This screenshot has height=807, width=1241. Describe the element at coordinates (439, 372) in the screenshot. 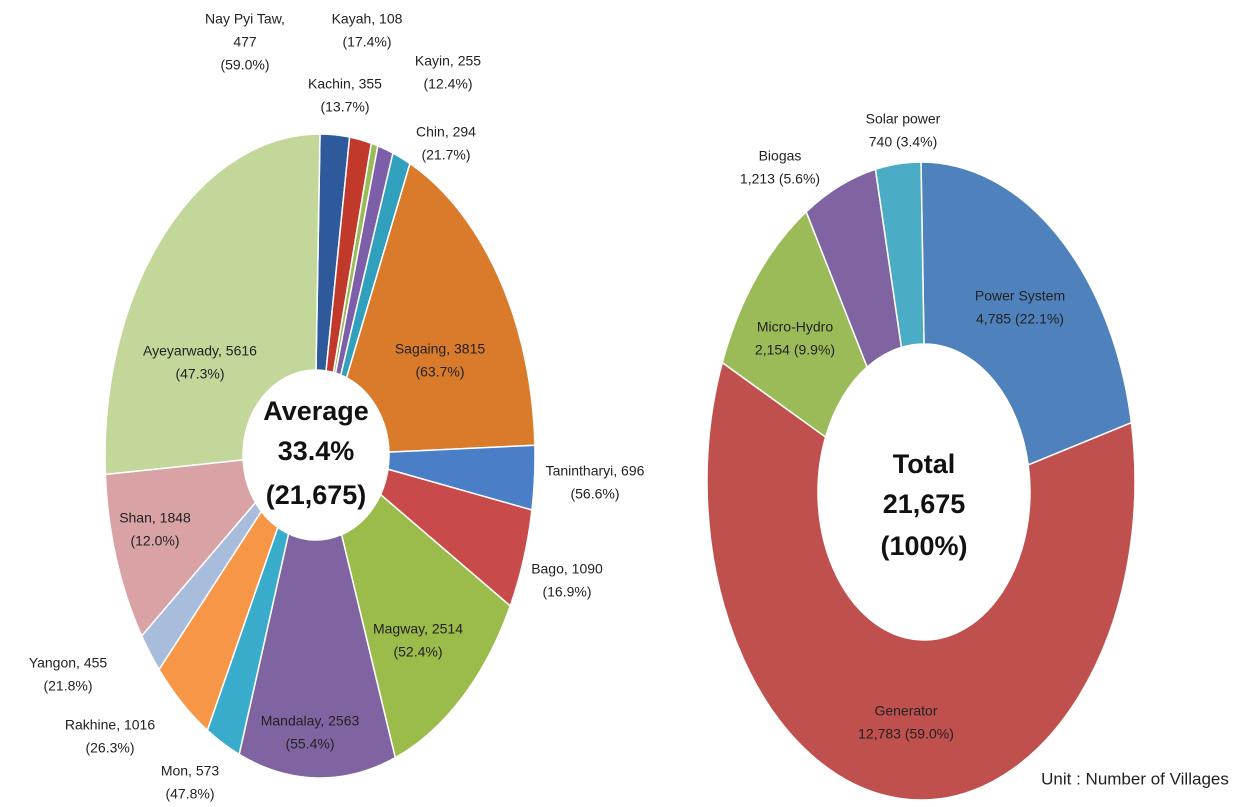

I see `data-label: (63.7%)` at that location.